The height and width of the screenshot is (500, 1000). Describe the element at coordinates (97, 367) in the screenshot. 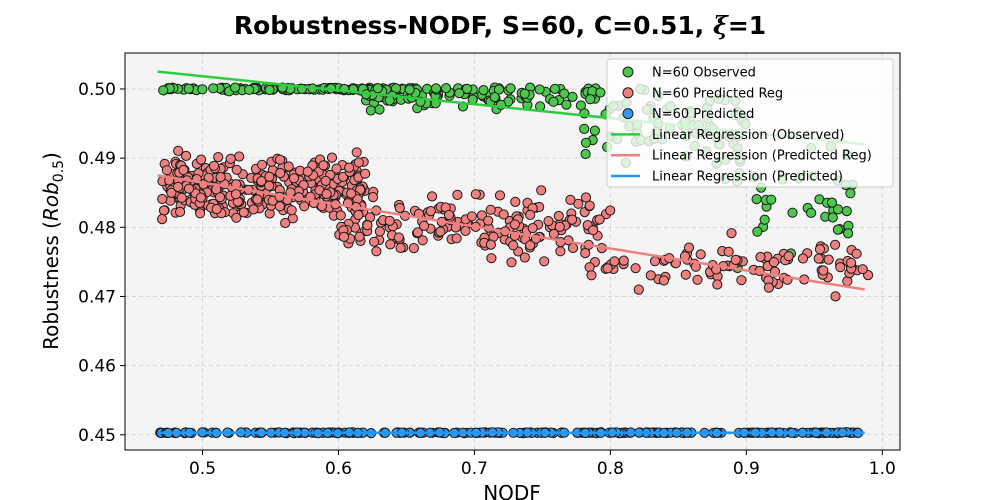

I see `y-tick-label: 0.46` at that location.